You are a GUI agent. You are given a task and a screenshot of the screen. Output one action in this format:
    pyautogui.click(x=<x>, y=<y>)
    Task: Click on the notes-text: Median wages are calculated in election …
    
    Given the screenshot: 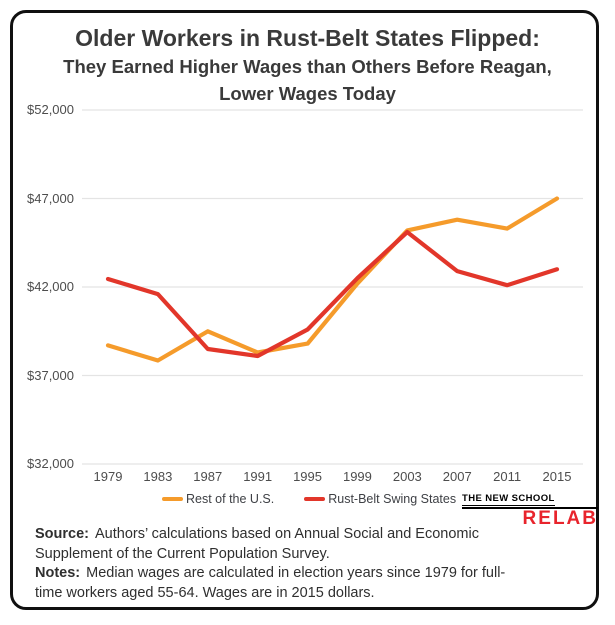 What is the action you would take?
    pyautogui.click(x=270, y=583)
    